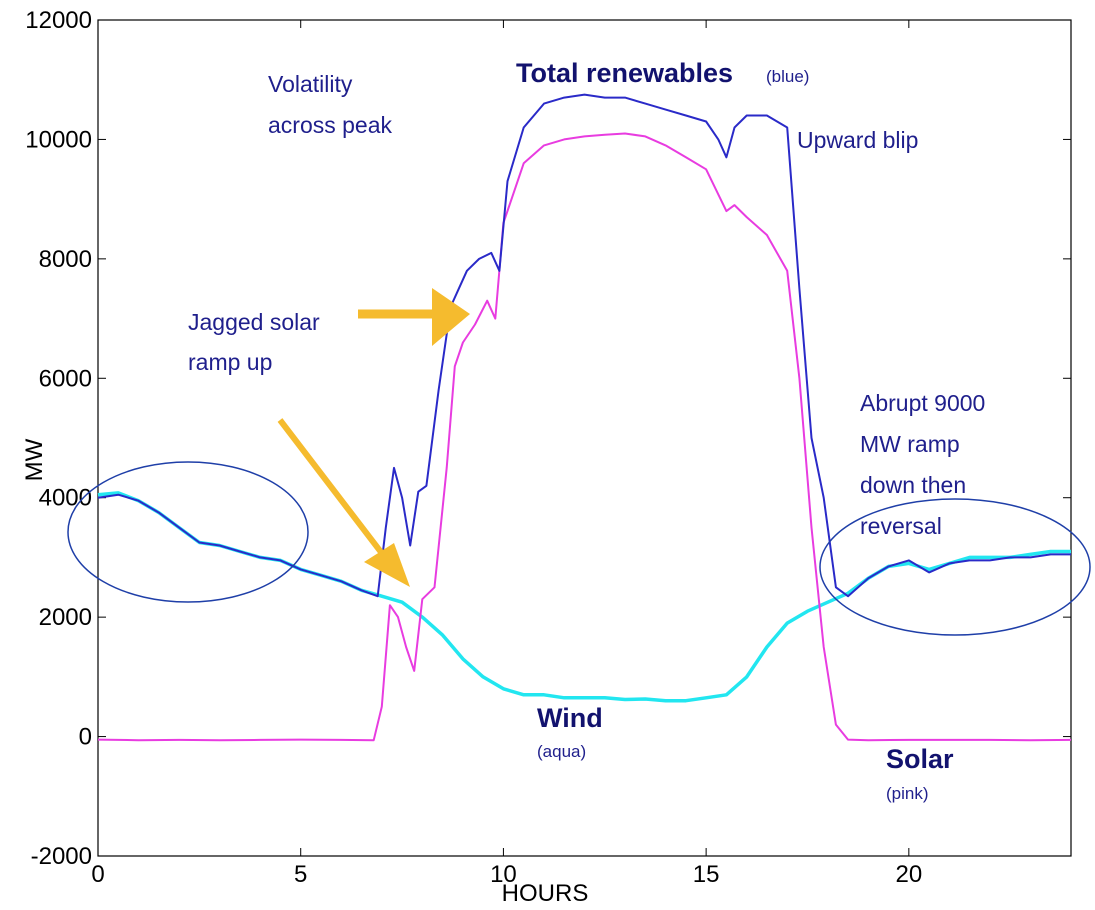 The height and width of the screenshot is (910, 1095). Describe the element at coordinates (333, 490) in the screenshot. I see `arrow-shaft` at that location.